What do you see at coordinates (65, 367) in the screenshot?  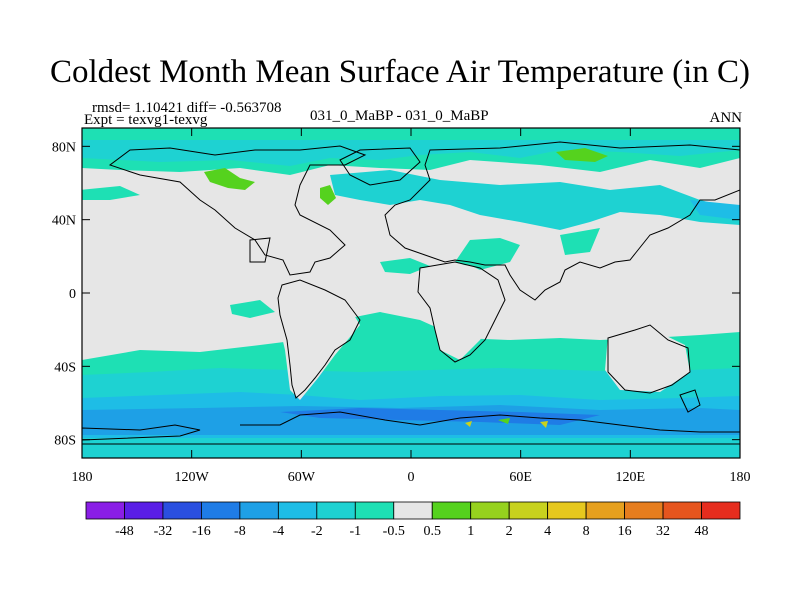 I see `lat-tick-label: 40S` at bounding box center [65, 367].